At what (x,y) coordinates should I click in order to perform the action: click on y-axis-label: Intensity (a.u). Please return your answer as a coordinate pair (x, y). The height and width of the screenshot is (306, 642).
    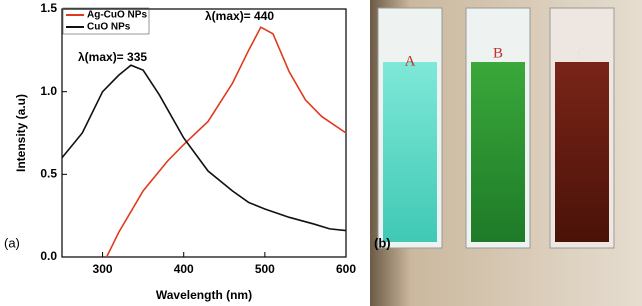
    Looking at the image, I should click on (21, 133).